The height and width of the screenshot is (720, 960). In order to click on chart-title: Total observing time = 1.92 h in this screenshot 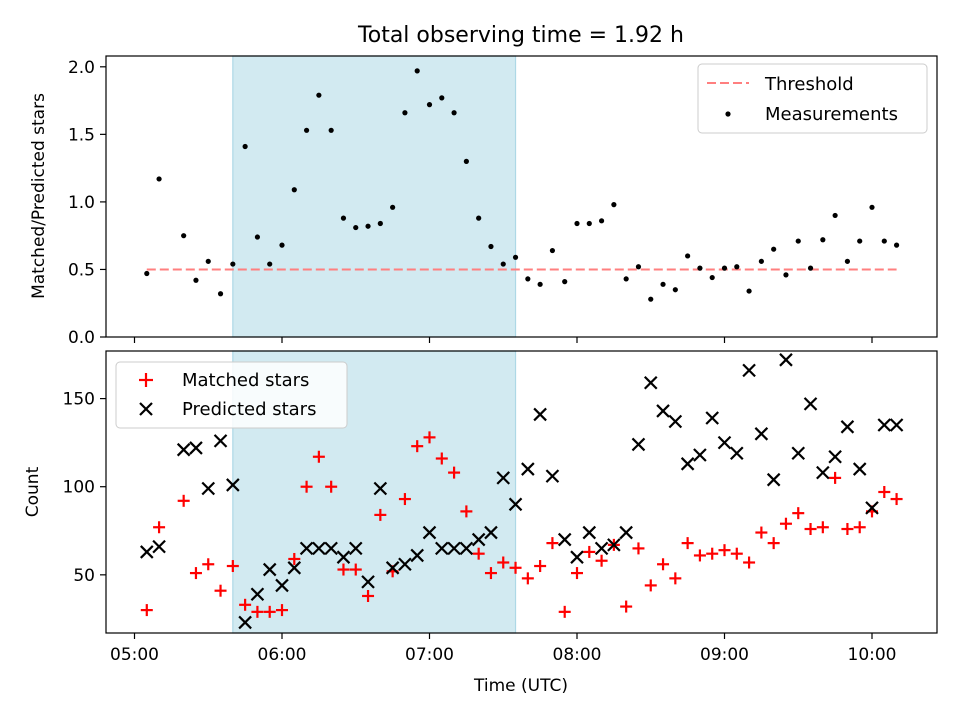, I will do `click(520, 35)`.